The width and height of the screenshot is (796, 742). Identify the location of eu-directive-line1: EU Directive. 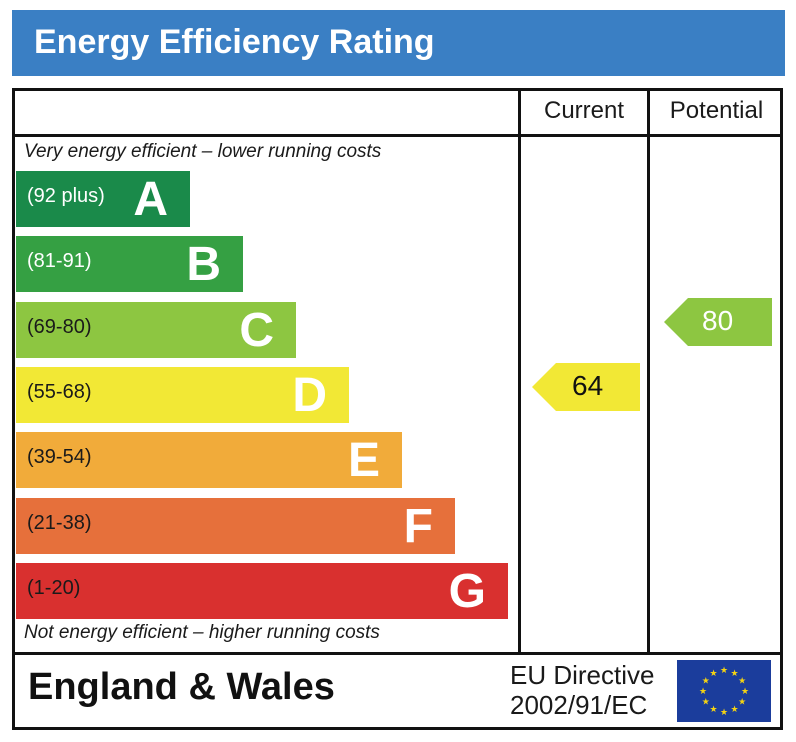
(582, 675).